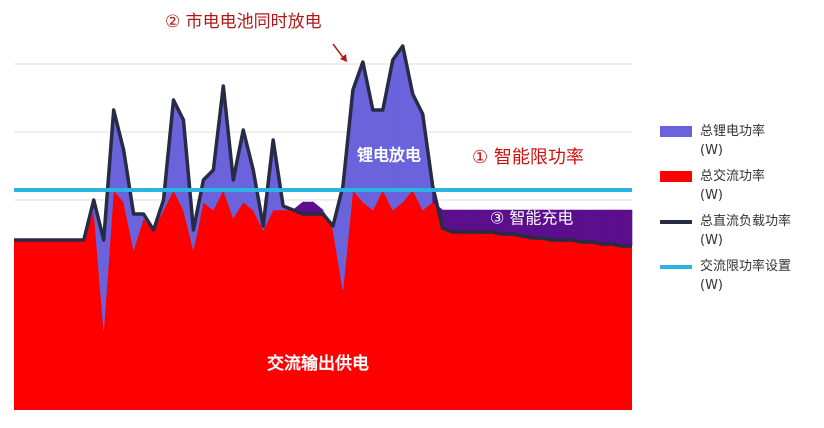 This screenshot has height=428, width=824. I want to click on legend-label: 总直流负载功率 (W), so click(746, 231).